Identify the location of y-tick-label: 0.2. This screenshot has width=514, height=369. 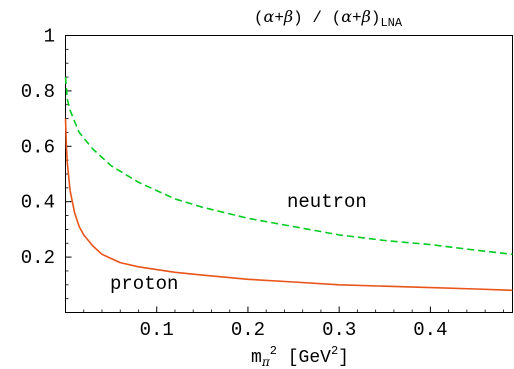
(38, 258).